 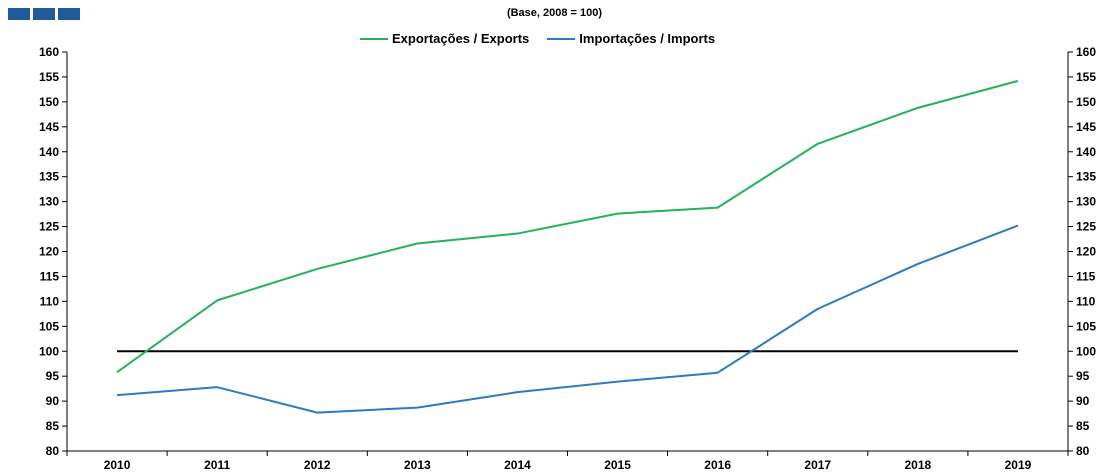 I want to click on y-tick-label-right: 100, so click(x=1086, y=351).